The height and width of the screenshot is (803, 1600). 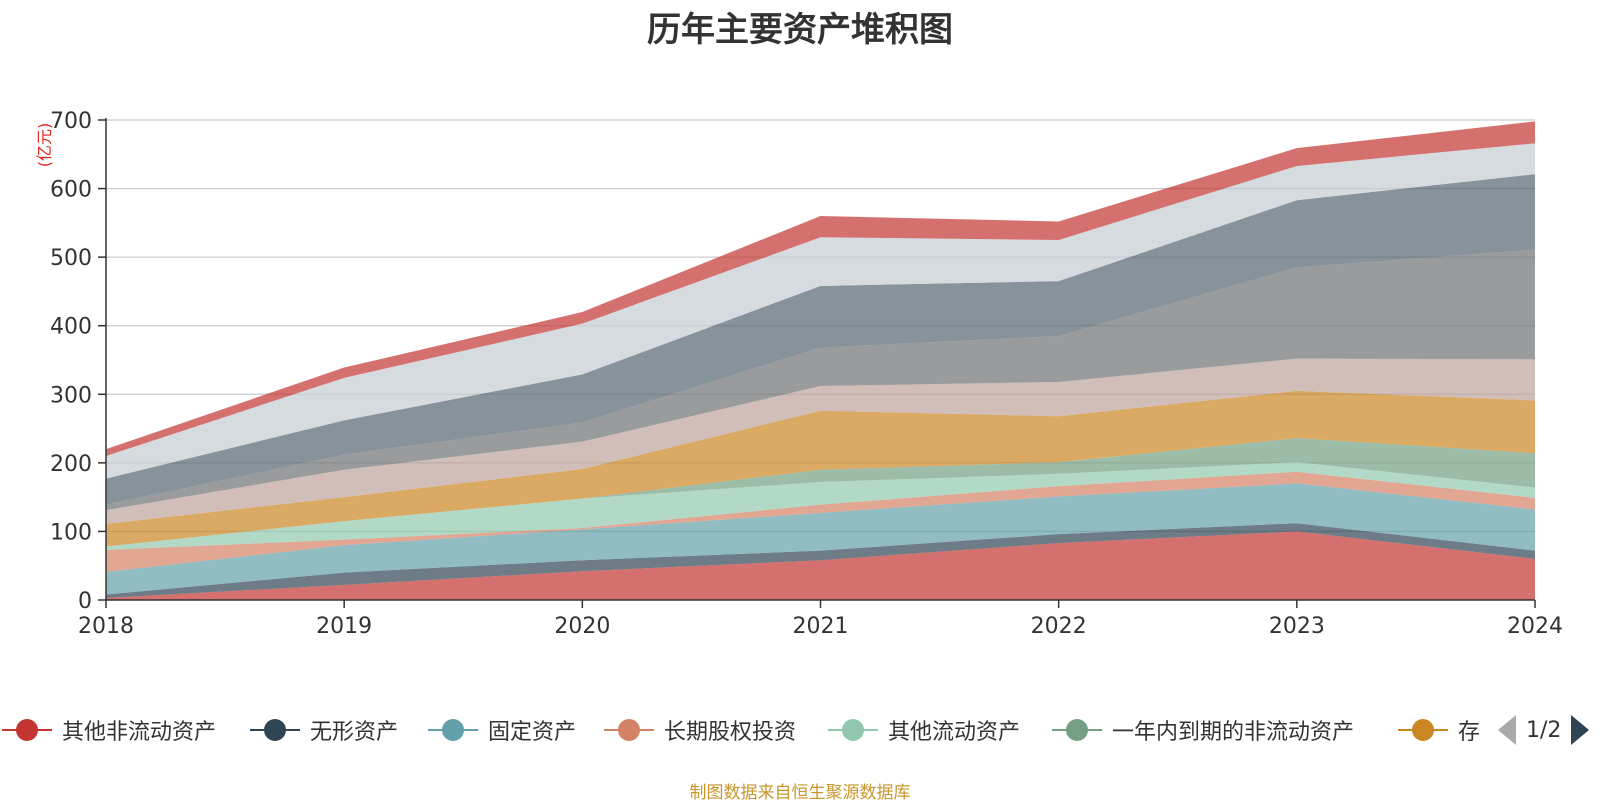 What do you see at coordinates (344, 626) in the screenshot?
I see `x-tick-label: 2019` at bounding box center [344, 626].